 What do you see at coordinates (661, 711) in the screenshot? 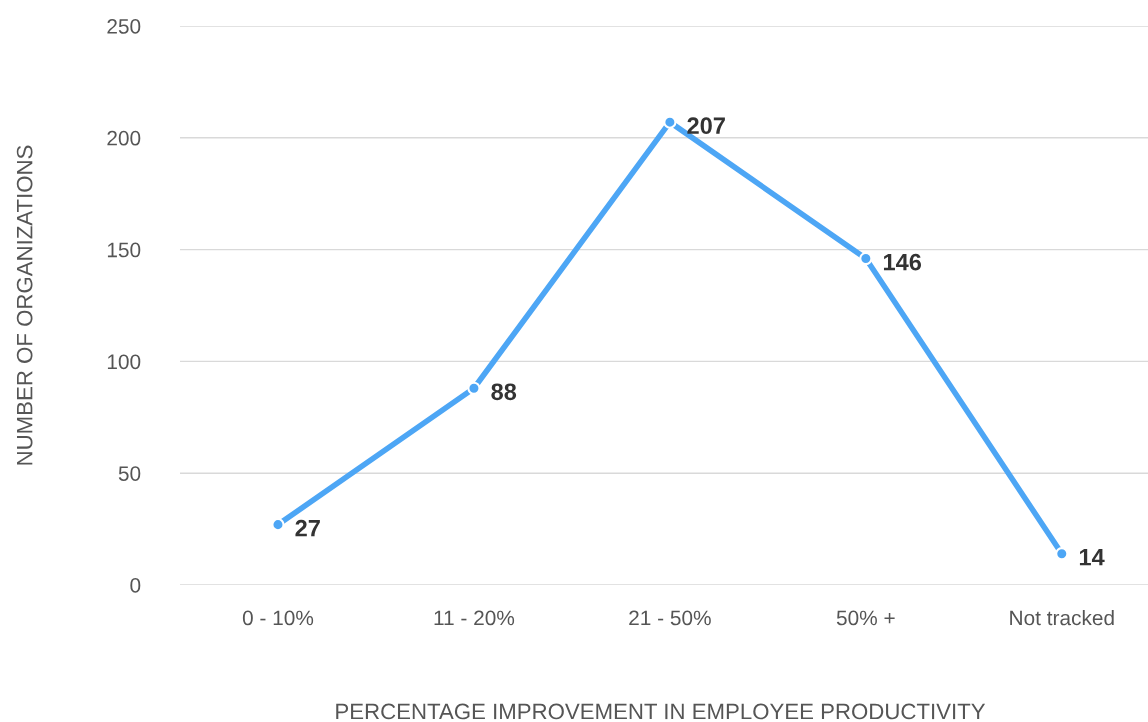
I see `x-axis-title: PERCENTAGE IMPROVEMENT IN EMPLOYEE PRODUCTIVITY` at bounding box center [661, 711].